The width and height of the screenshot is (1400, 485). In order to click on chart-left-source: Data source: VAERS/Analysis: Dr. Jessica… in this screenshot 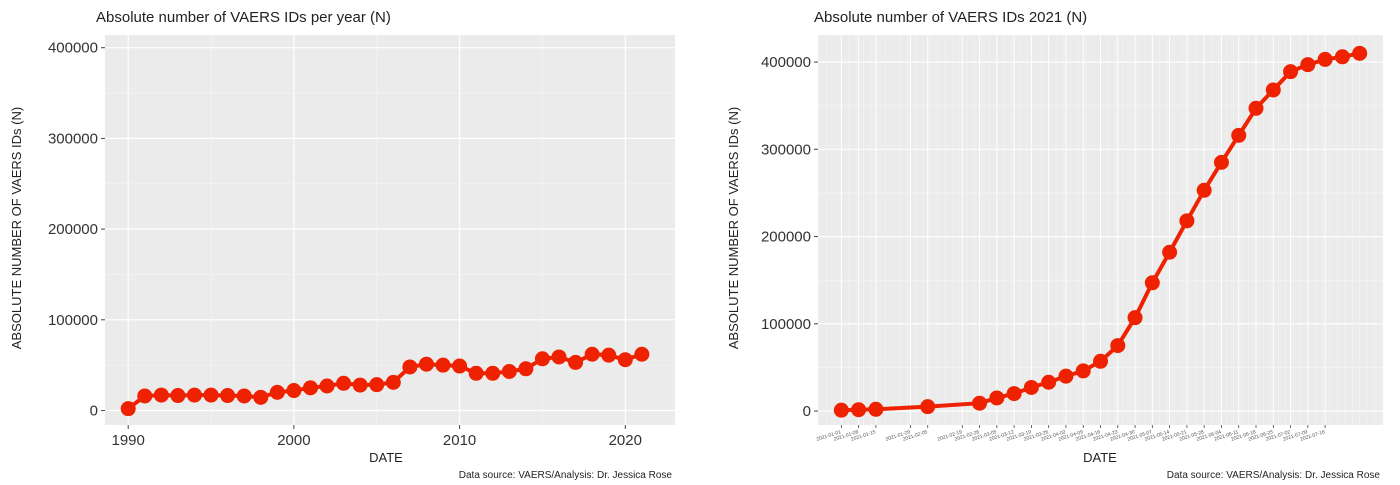, I will do `click(566, 475)`.